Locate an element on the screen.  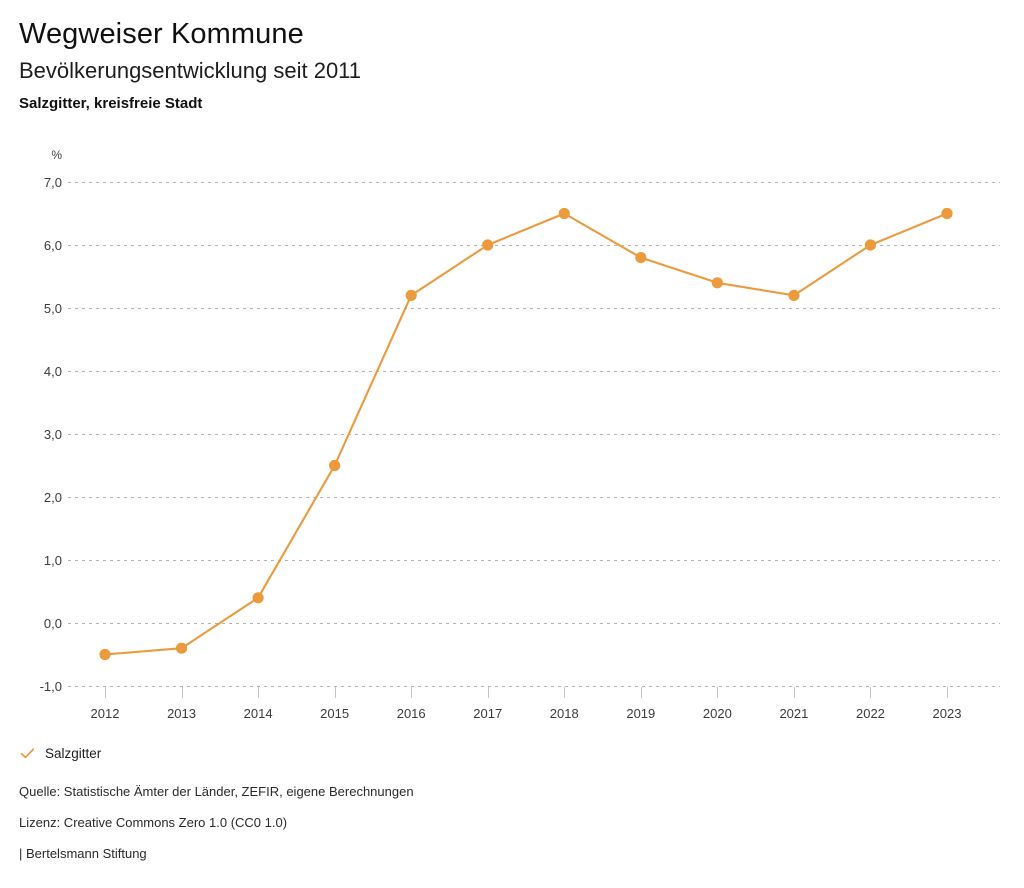
y-axis-tick-label: 2,0 is located at coordinates (53, 497).